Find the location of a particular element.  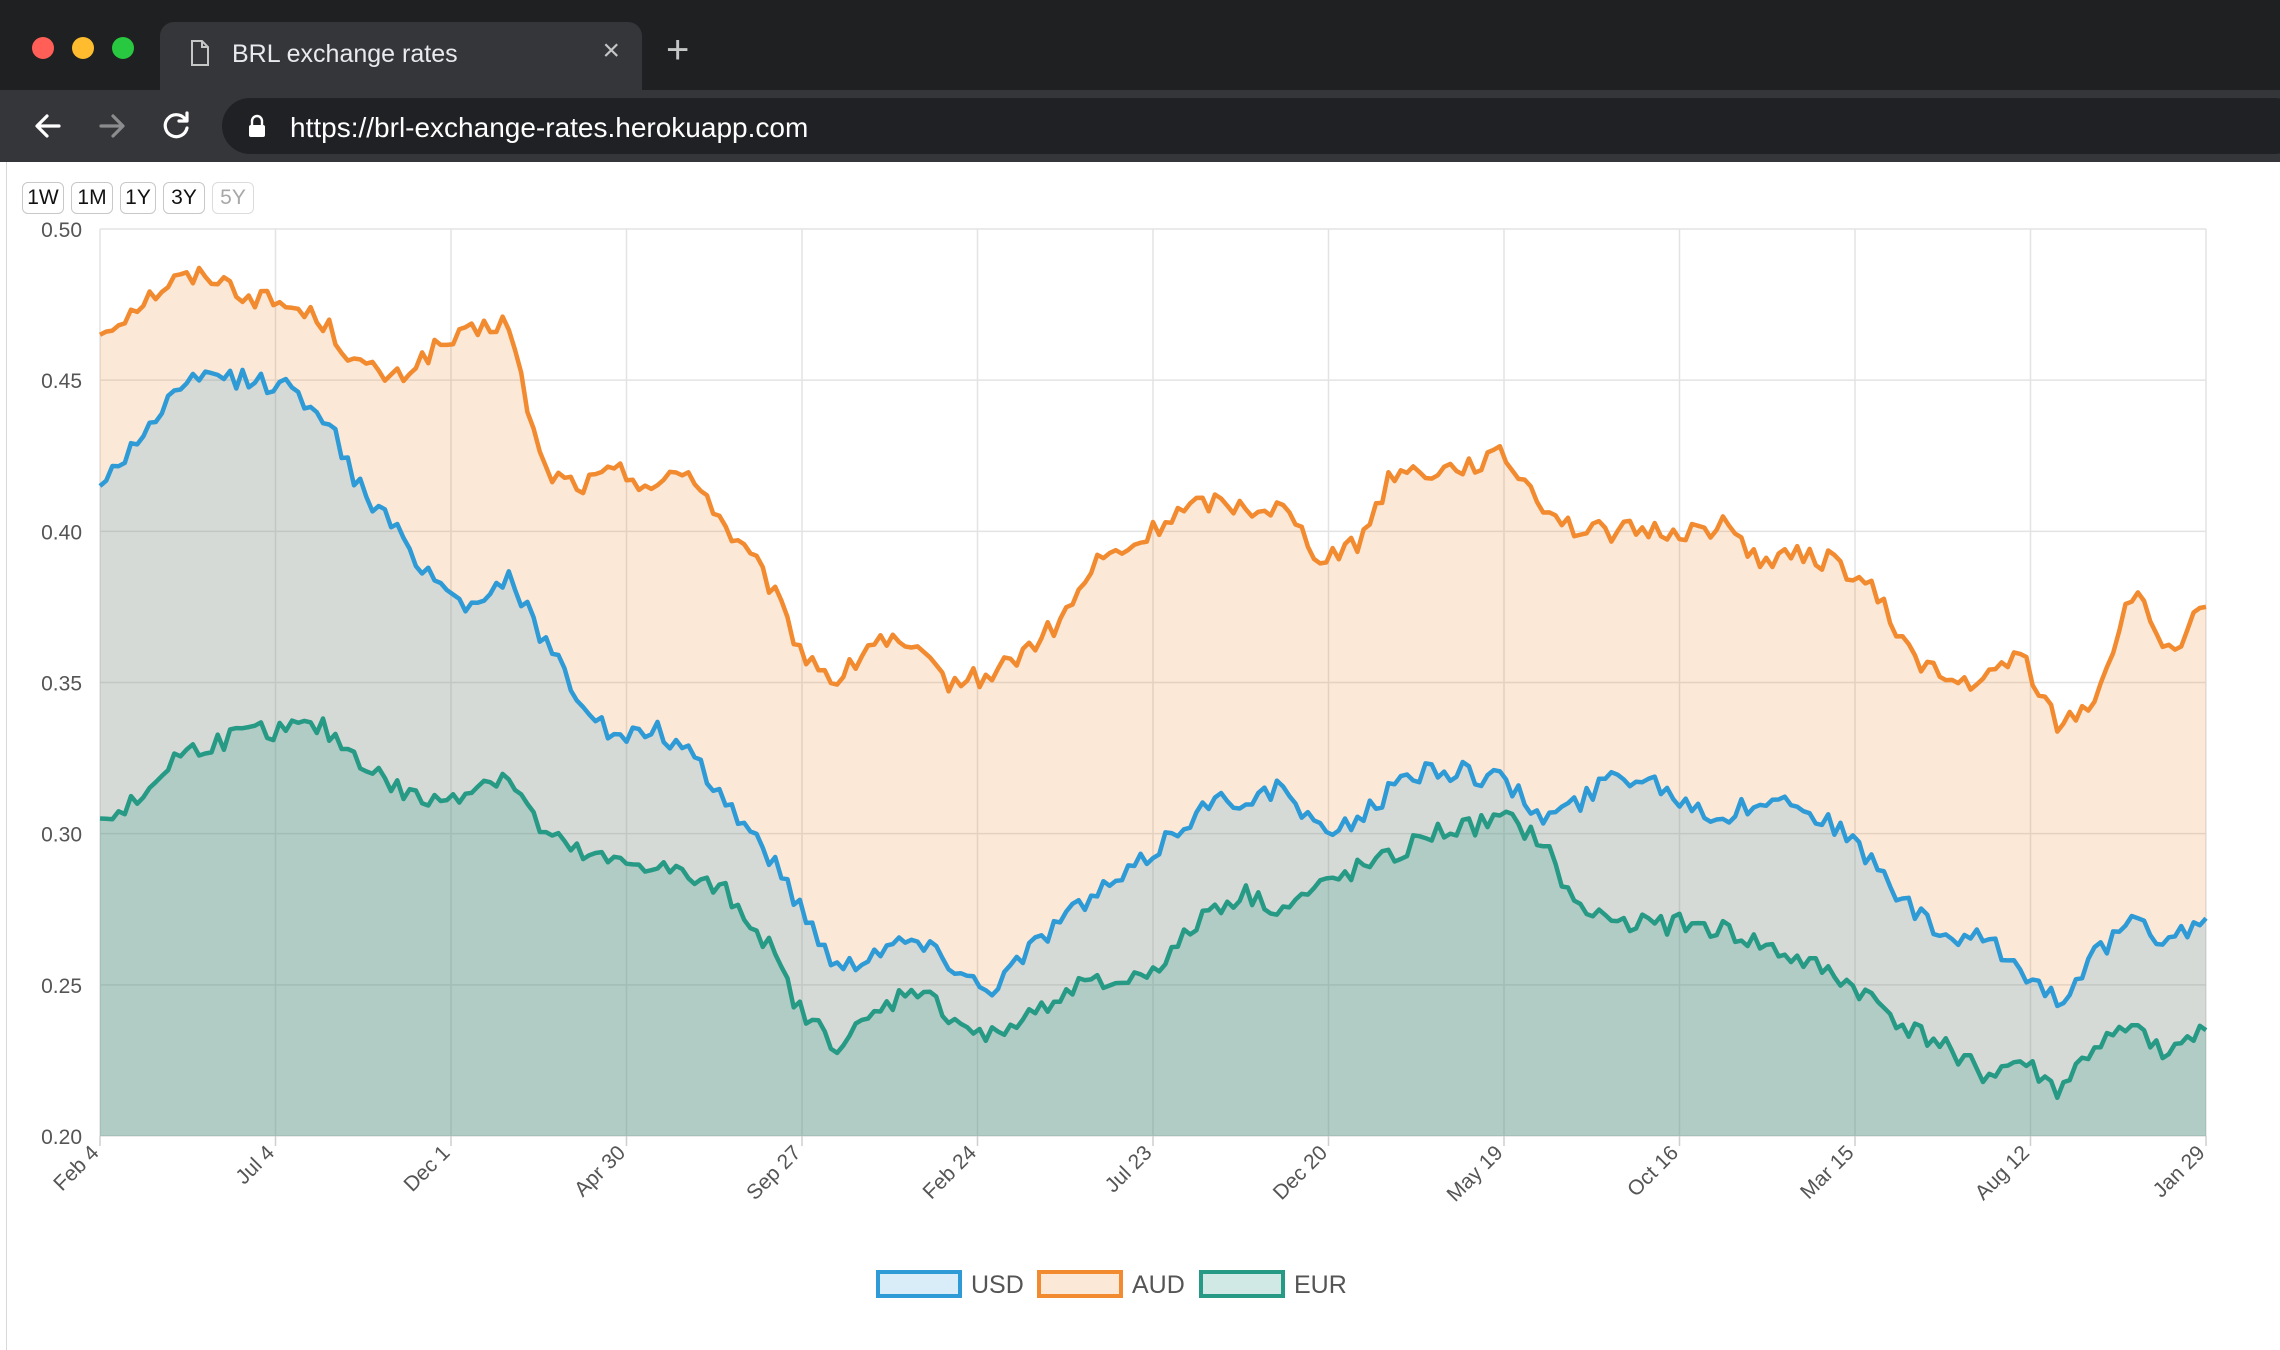

browser-titlebar: BRL exchange rates × + is located at coordinates (1140, 45).